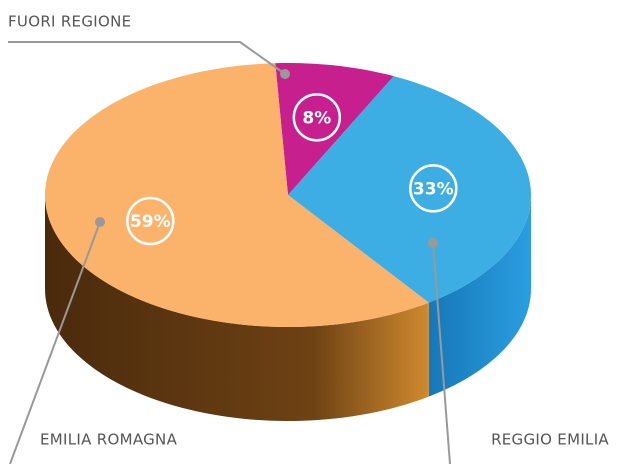 The height and width of the screenshot is (464, 619). I want to click on pie-slice, so click(334, 129).